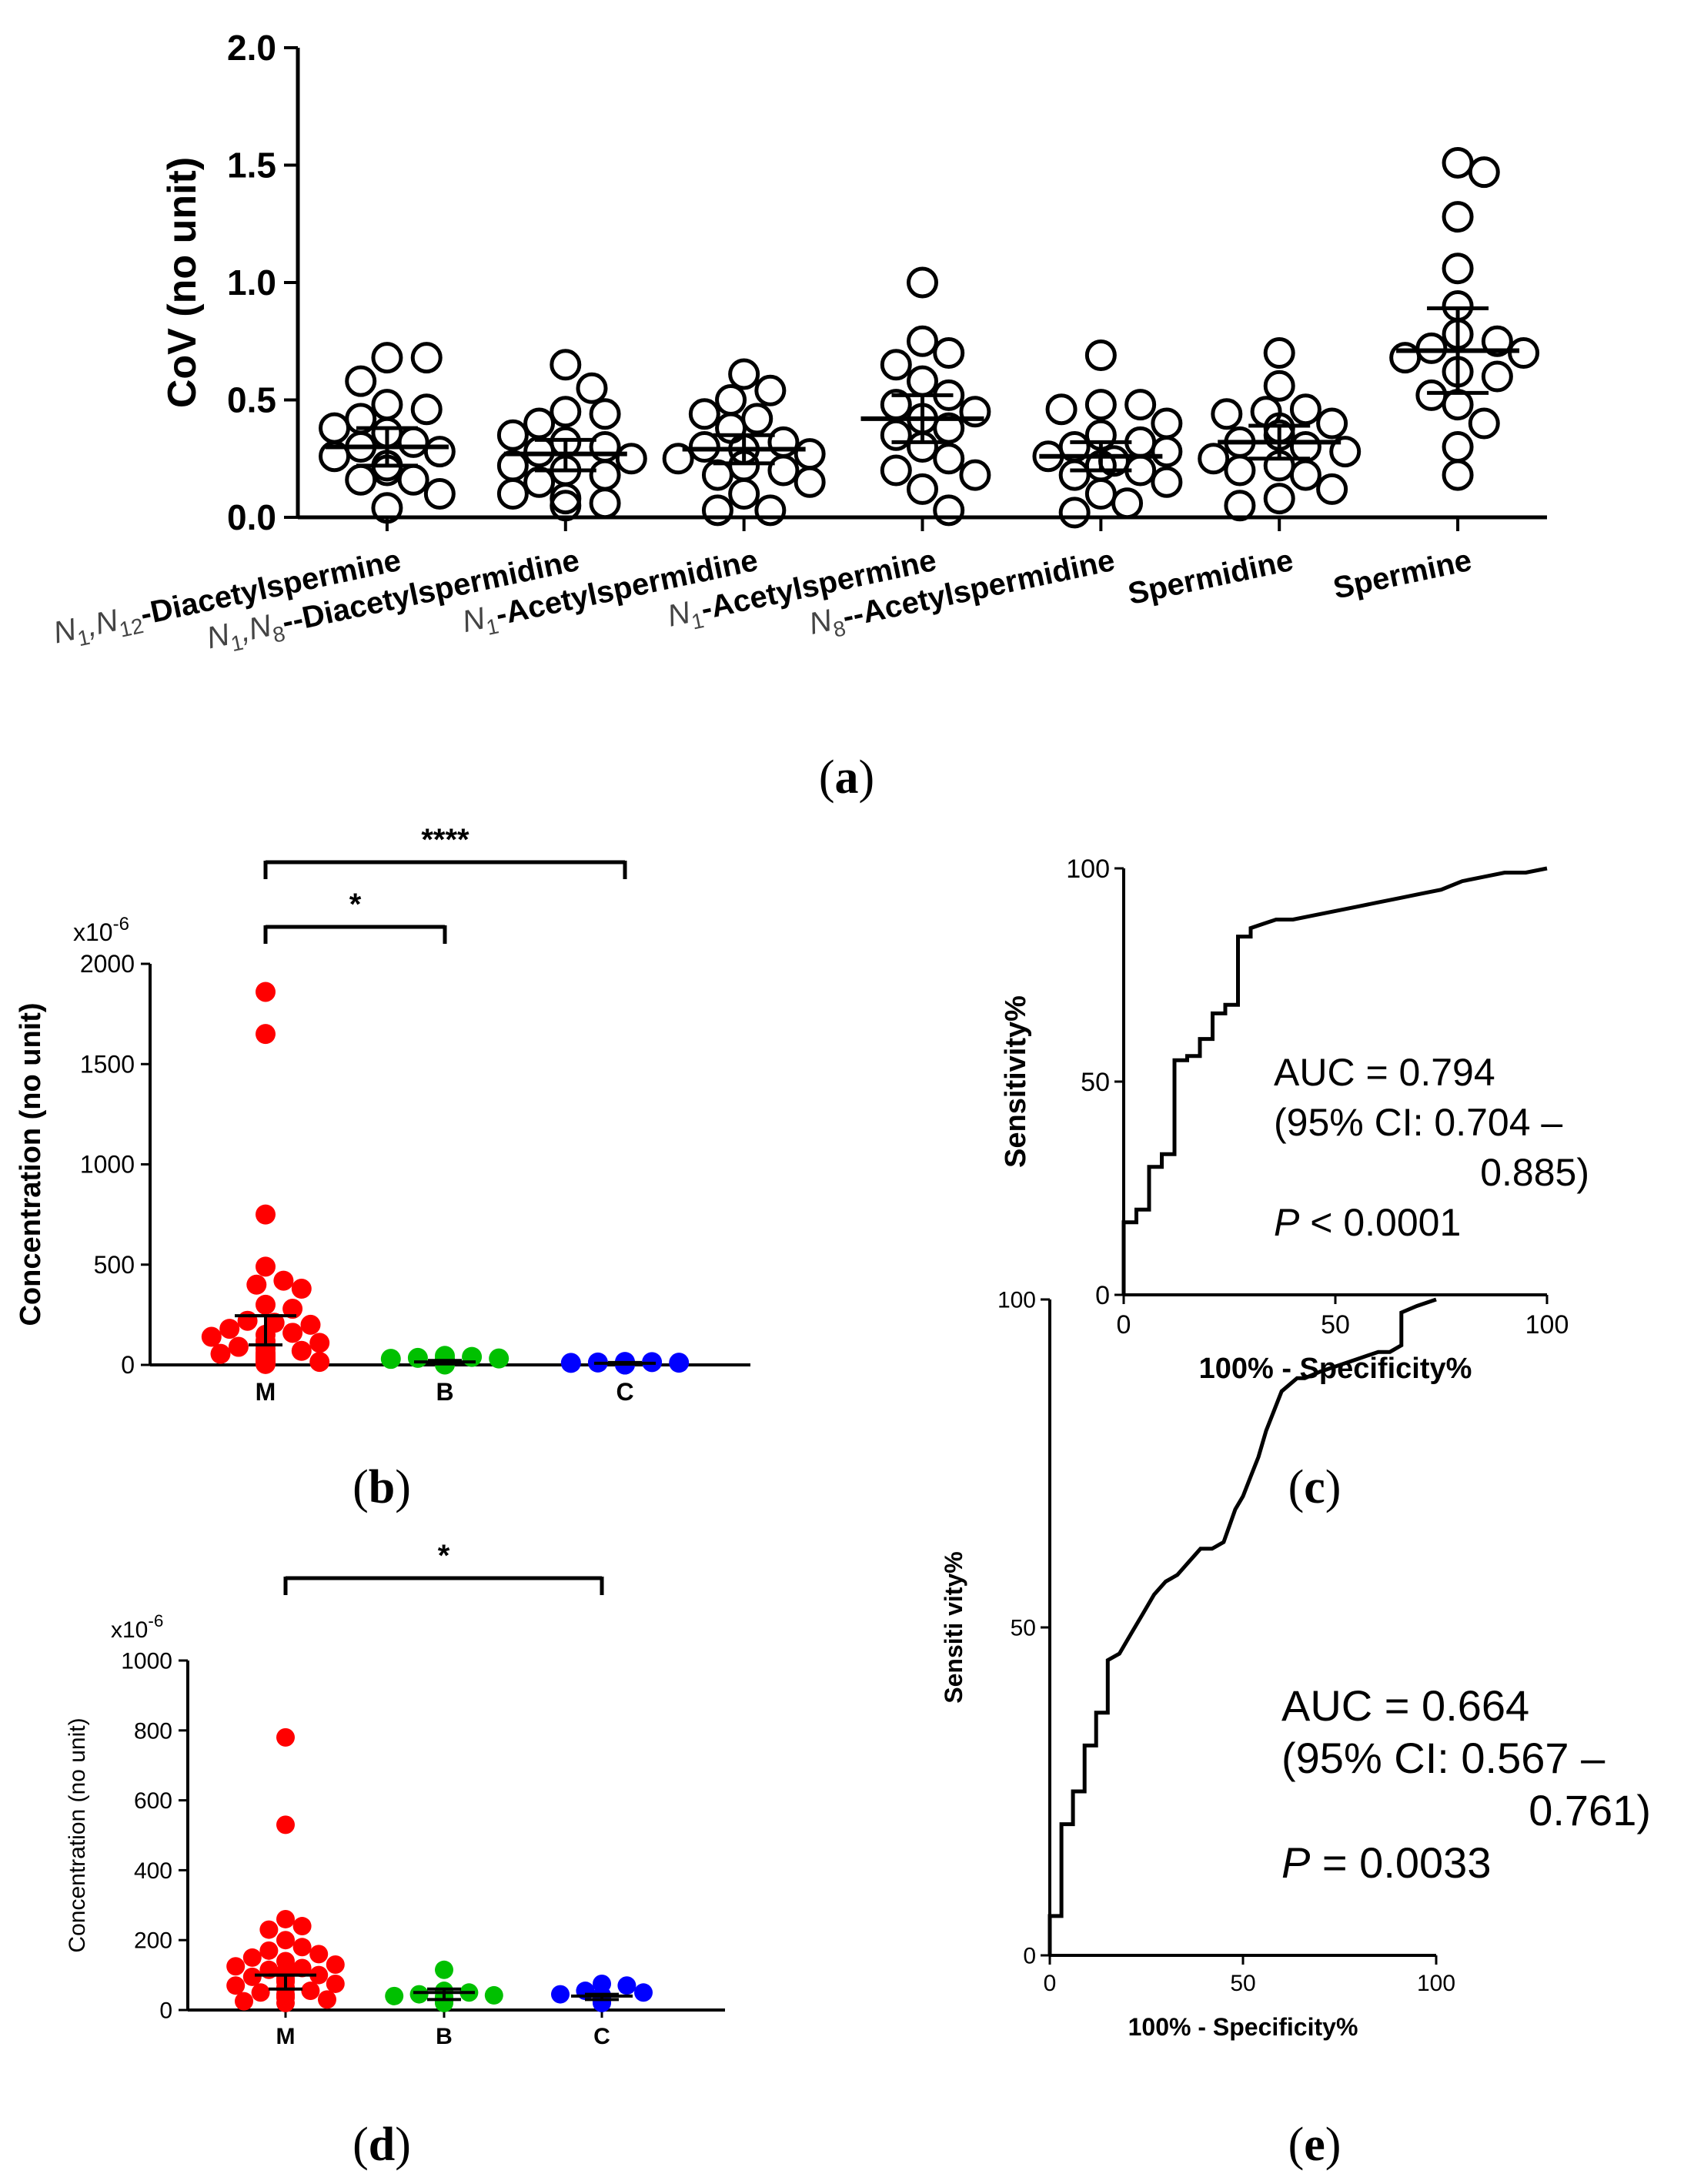 Image resolution: width=1694 pixels, height=2184 pixels. Describe the element at coordinates (251, 283) in the screenshot. I see `y-tick-label: 1.0` at that location.